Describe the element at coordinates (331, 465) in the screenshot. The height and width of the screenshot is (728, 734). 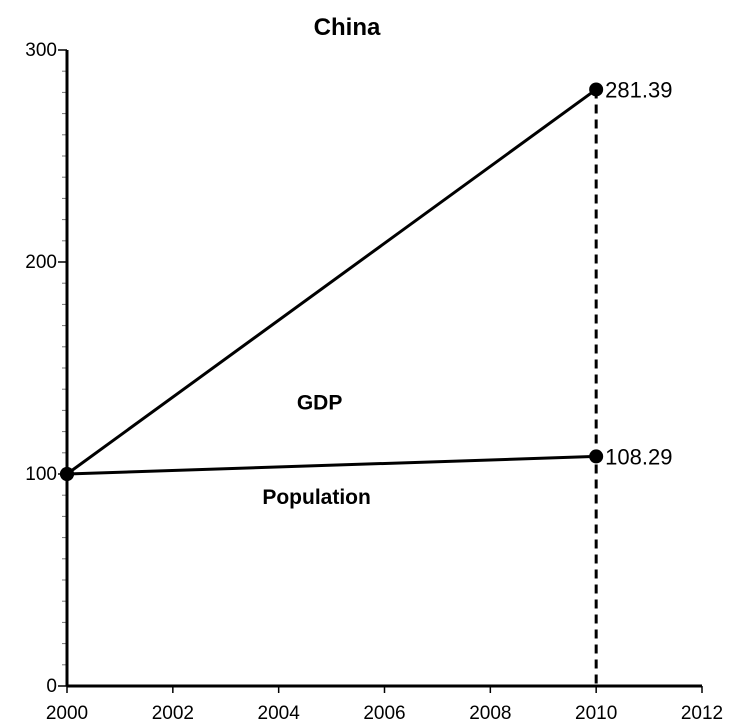
I see `population-line` at that location.